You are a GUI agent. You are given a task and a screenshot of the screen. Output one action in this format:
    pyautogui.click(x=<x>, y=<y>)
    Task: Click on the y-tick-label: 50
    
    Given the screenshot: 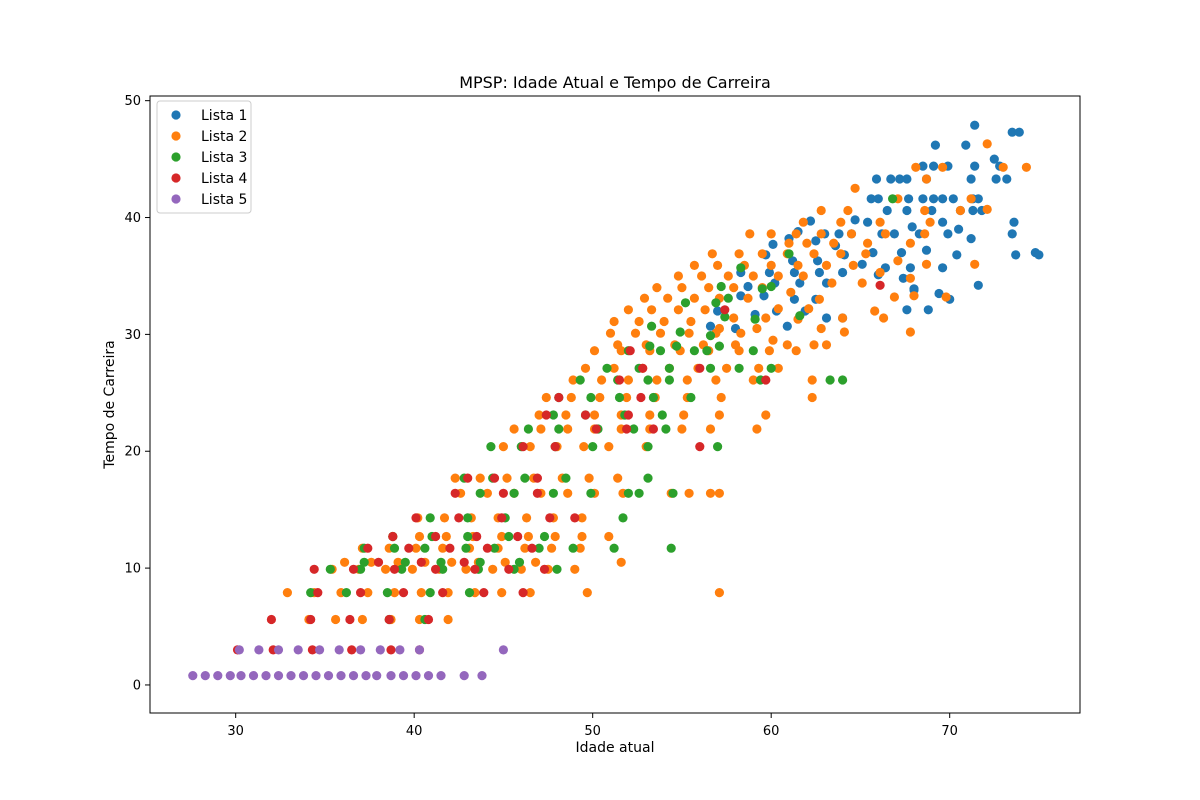 What is the action you would take?
    pyautogui.click(x=132, y=101)
    